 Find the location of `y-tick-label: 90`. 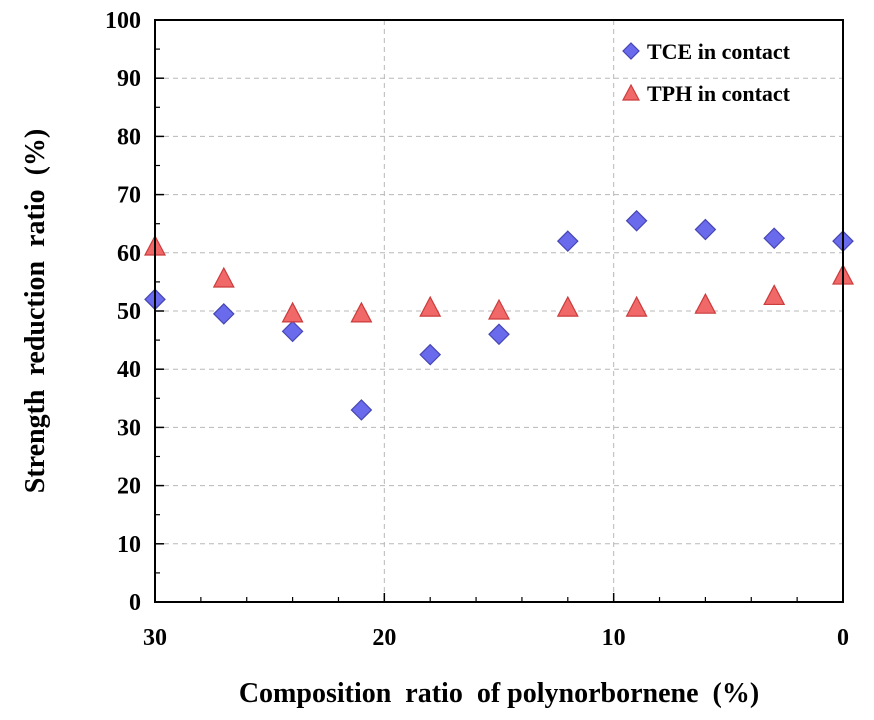

y-tick-label: 90 is located at coordinates (129, 79).